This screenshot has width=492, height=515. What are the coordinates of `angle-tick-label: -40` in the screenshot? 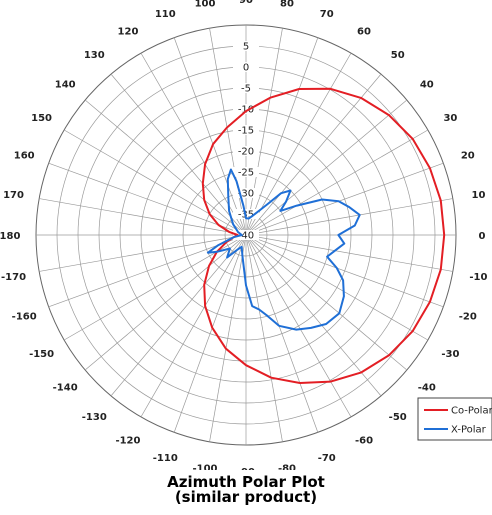 It's located at (427, 388).